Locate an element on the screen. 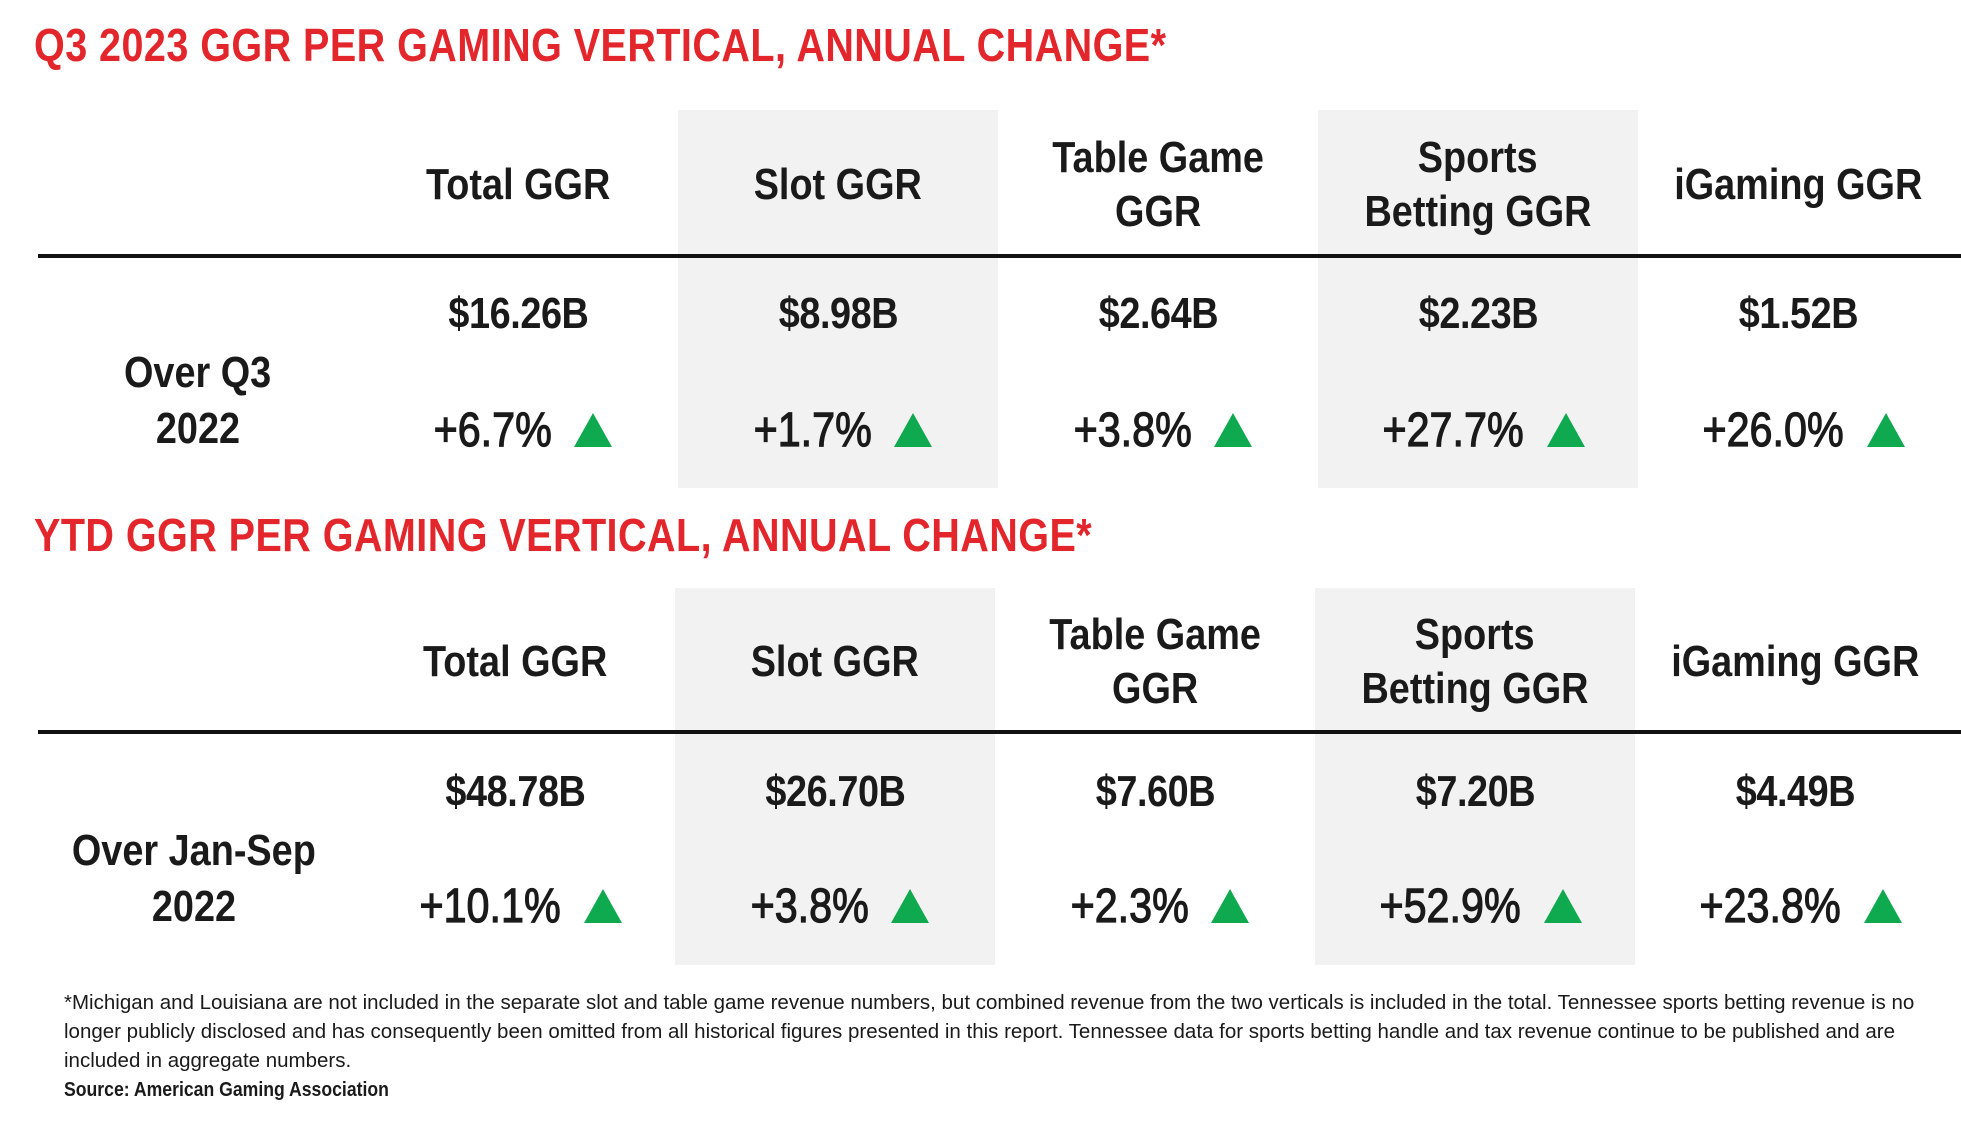 This screenshot has height=1122, width=1961. source-credit: Source: American Gaming Association is located at coordinates (226, 1089).